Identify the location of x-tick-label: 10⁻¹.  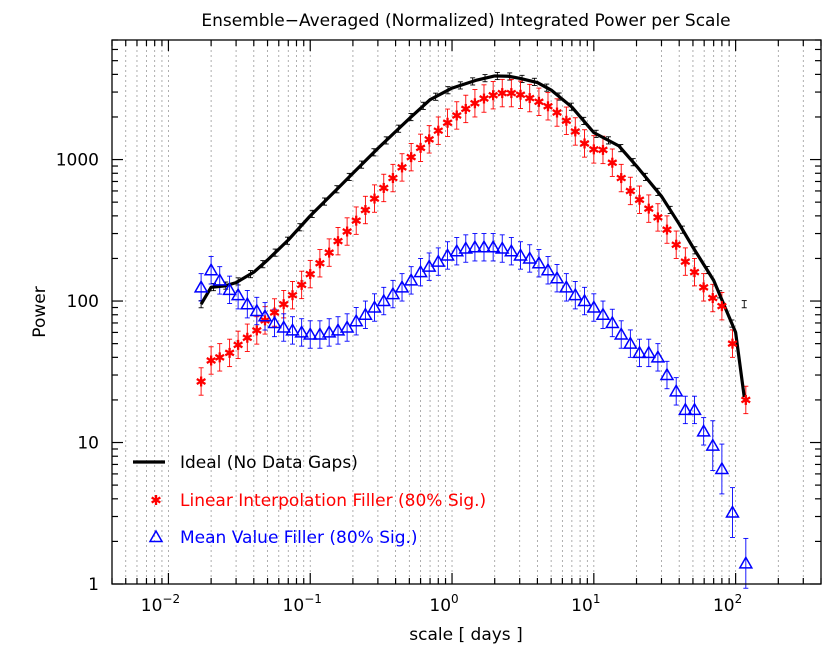
(302, 604).